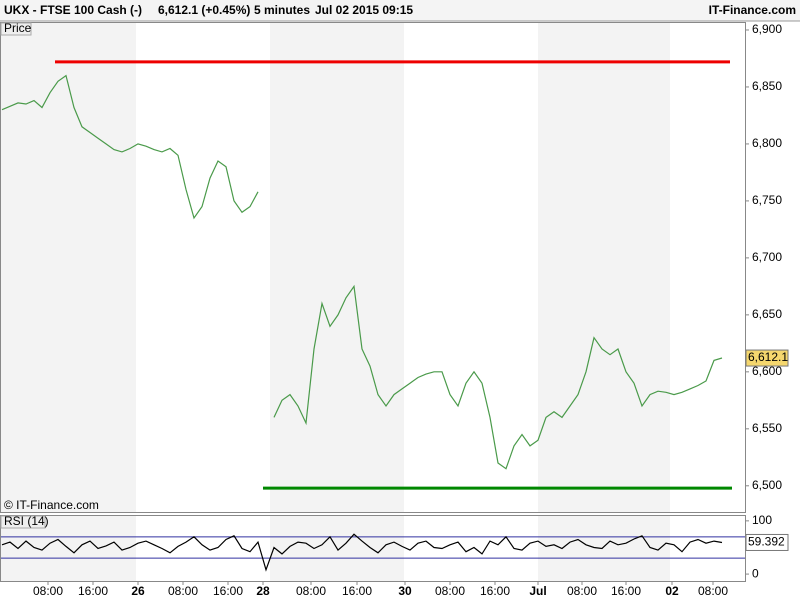 The height and width of the screenshot is (600, 800). I want to click on y-tick-label: 6,700, so click(767, 257).